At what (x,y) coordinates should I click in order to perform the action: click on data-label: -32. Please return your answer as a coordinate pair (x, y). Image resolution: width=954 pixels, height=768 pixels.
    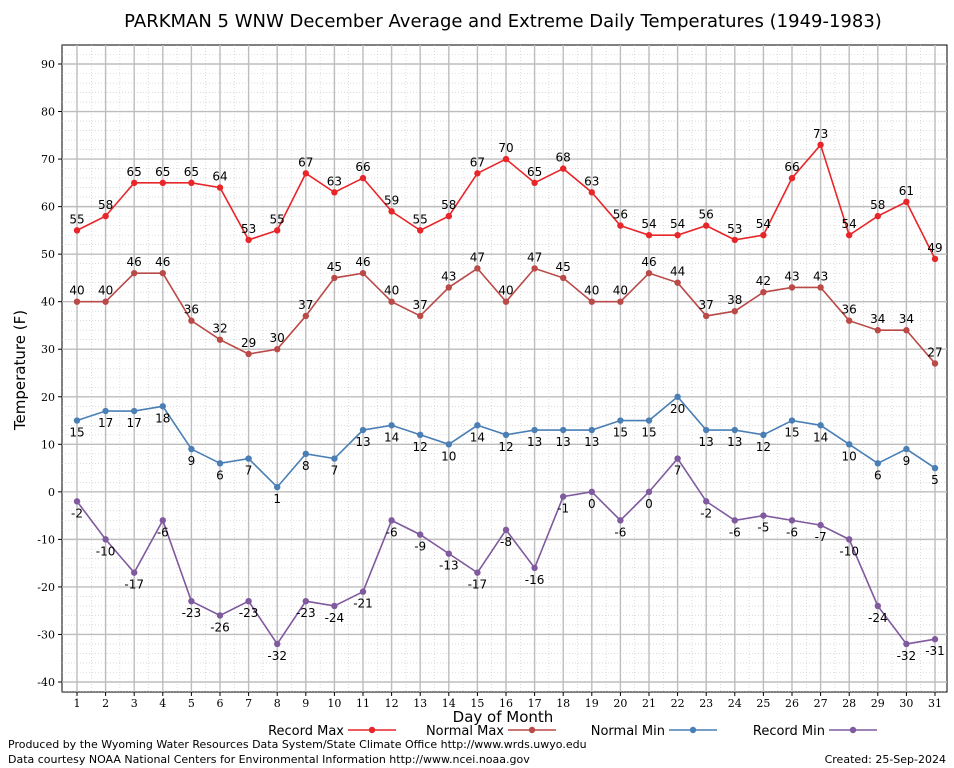
    Looking at the image, I should click on (907, 656).